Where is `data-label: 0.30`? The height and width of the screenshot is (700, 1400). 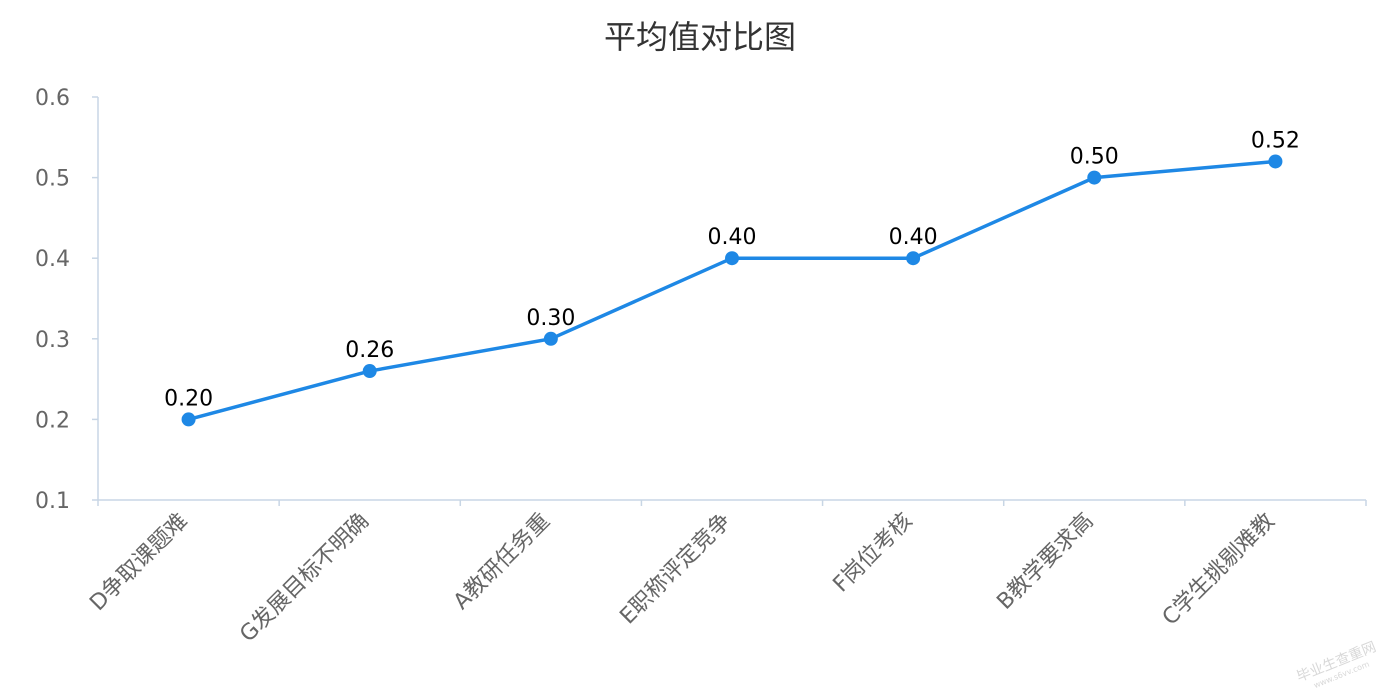
data-label: 0.30 is located at coordinates (550, 318).